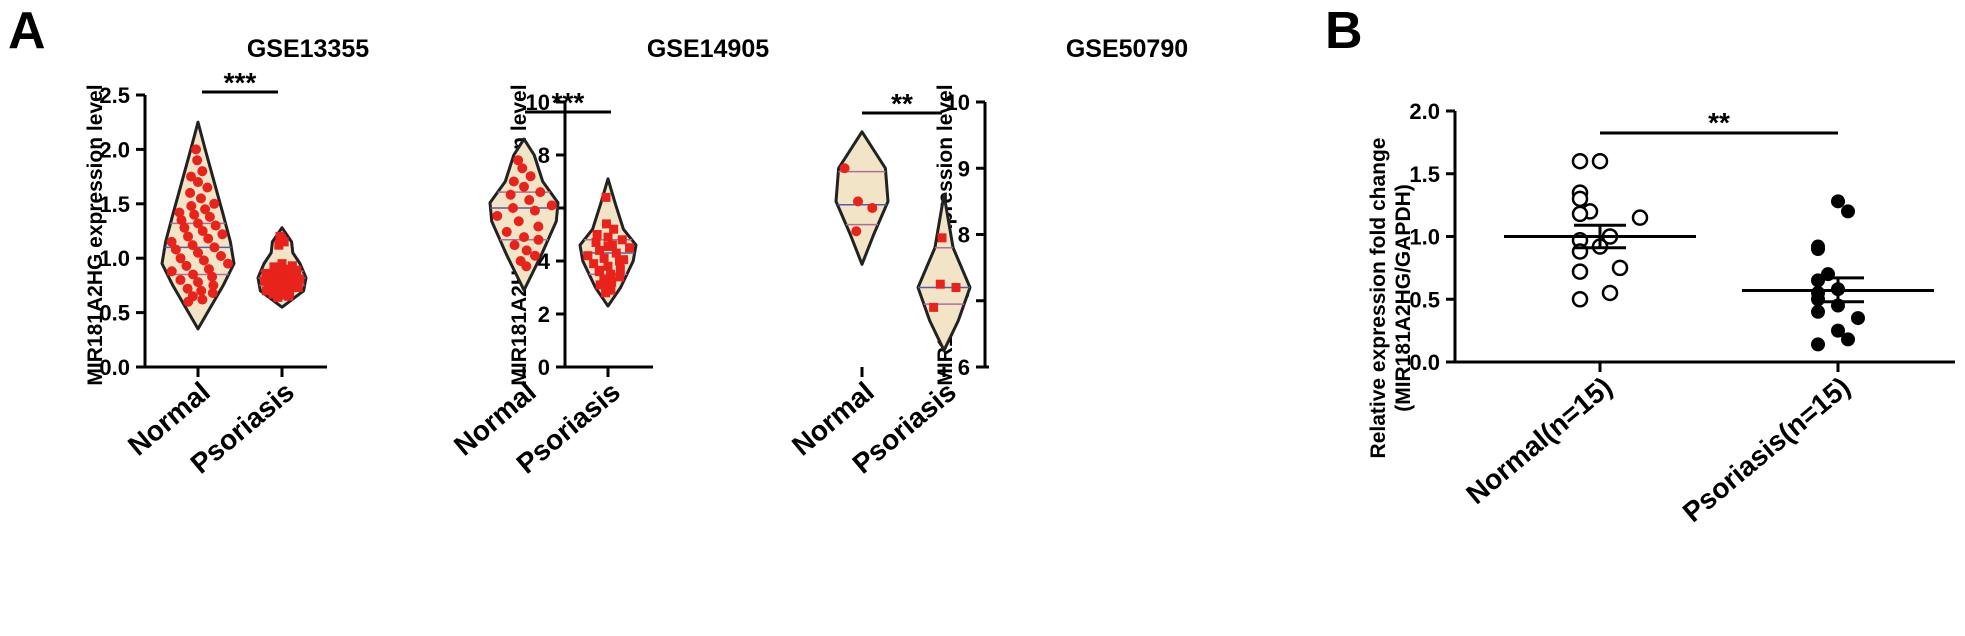  Describe the element at coordinates (964, 168) in the screenshot. I see `y-tick-label: 9` at that location.